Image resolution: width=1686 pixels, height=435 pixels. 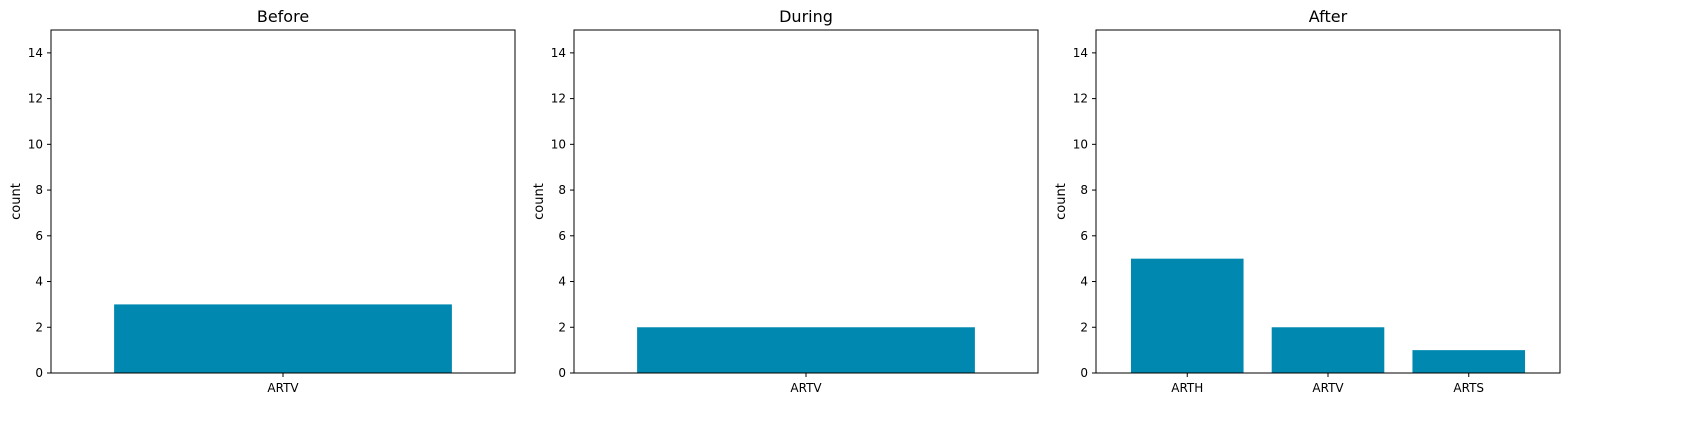 I want to click on x-ticks: ARTH ARTV ARTS, so click(x=1327, y=384).